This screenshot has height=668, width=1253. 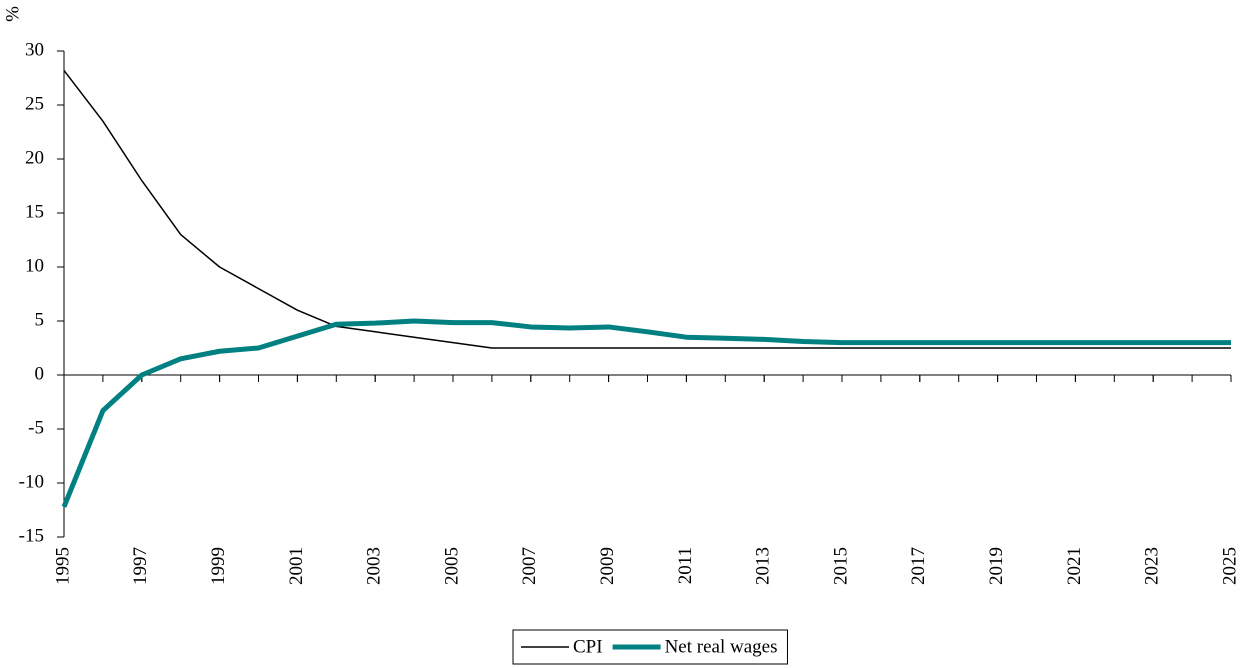 What do you see at coordinates (650, 647) in the screenshot?
I see `legend: CPI Net real wages` at bounding box center [650, 647].